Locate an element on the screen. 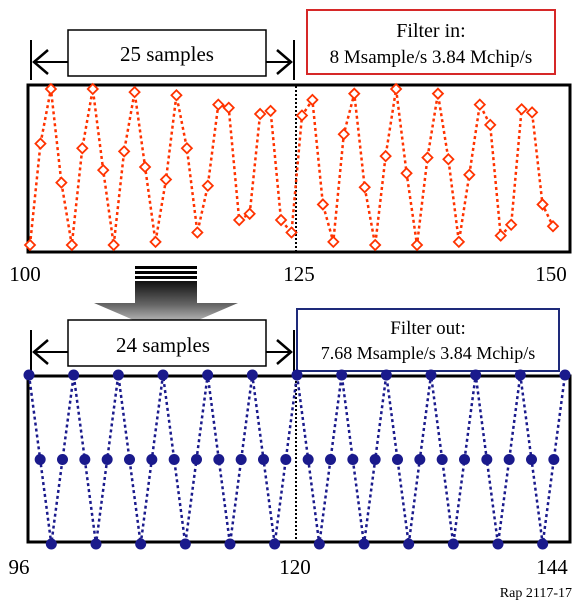  bottom-axis-mid-label: 120 is located at coordinates (295, 567).